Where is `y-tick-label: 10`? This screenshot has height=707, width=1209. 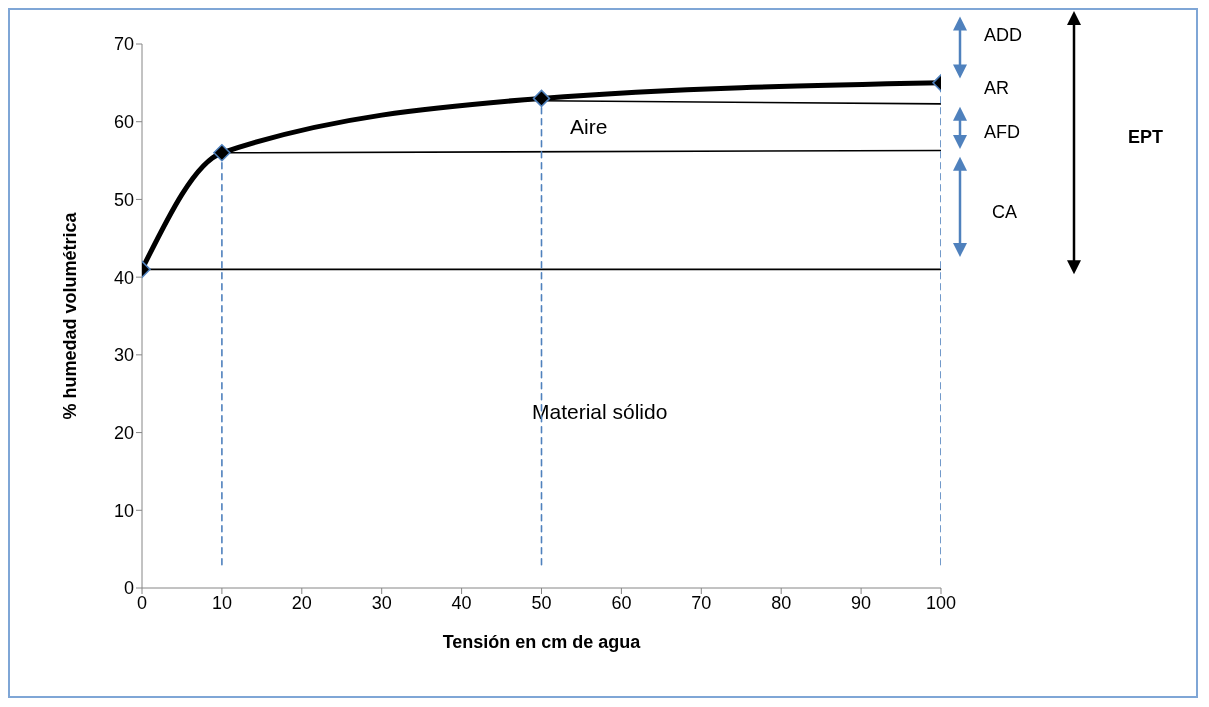 y-tick-label: 10 is located at coordinates (123, 510).